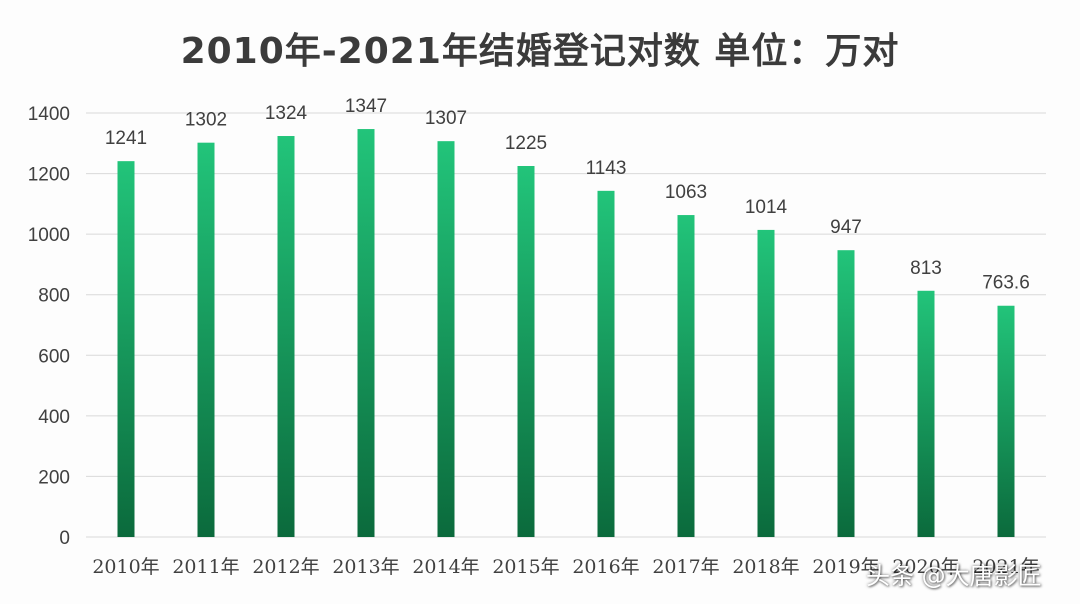 This screenshot has width=1080, height=604. Describe the element at coordinates (686, 192) in the screenshot. I see `data-label: 1063` at that location.